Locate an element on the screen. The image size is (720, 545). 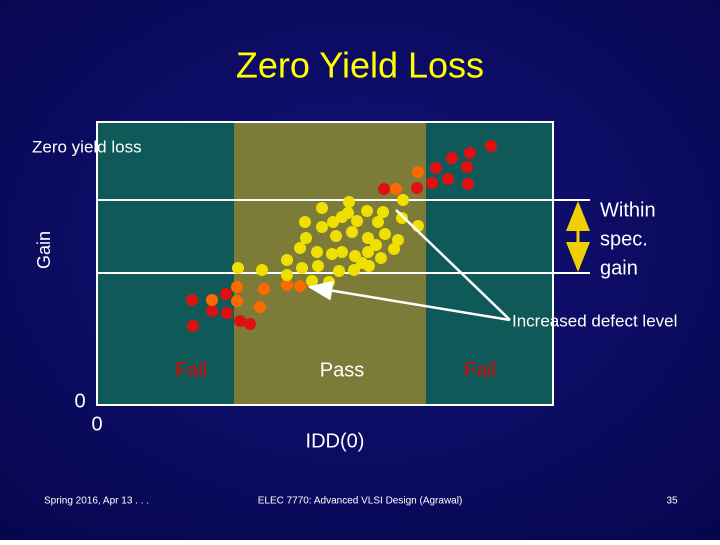
pointer-line is located at coordinates (453, 265).